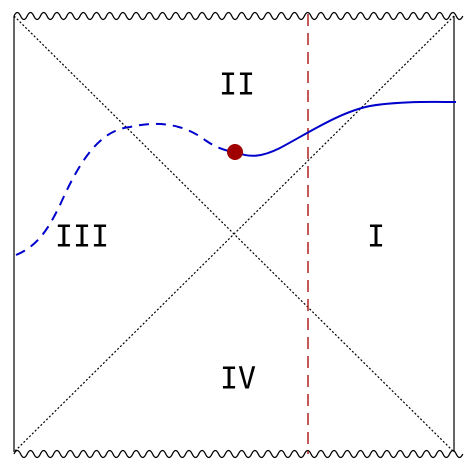  Describe the element at coordinates (82, 237) in the screenshot. I see `region-label: III` at that location.